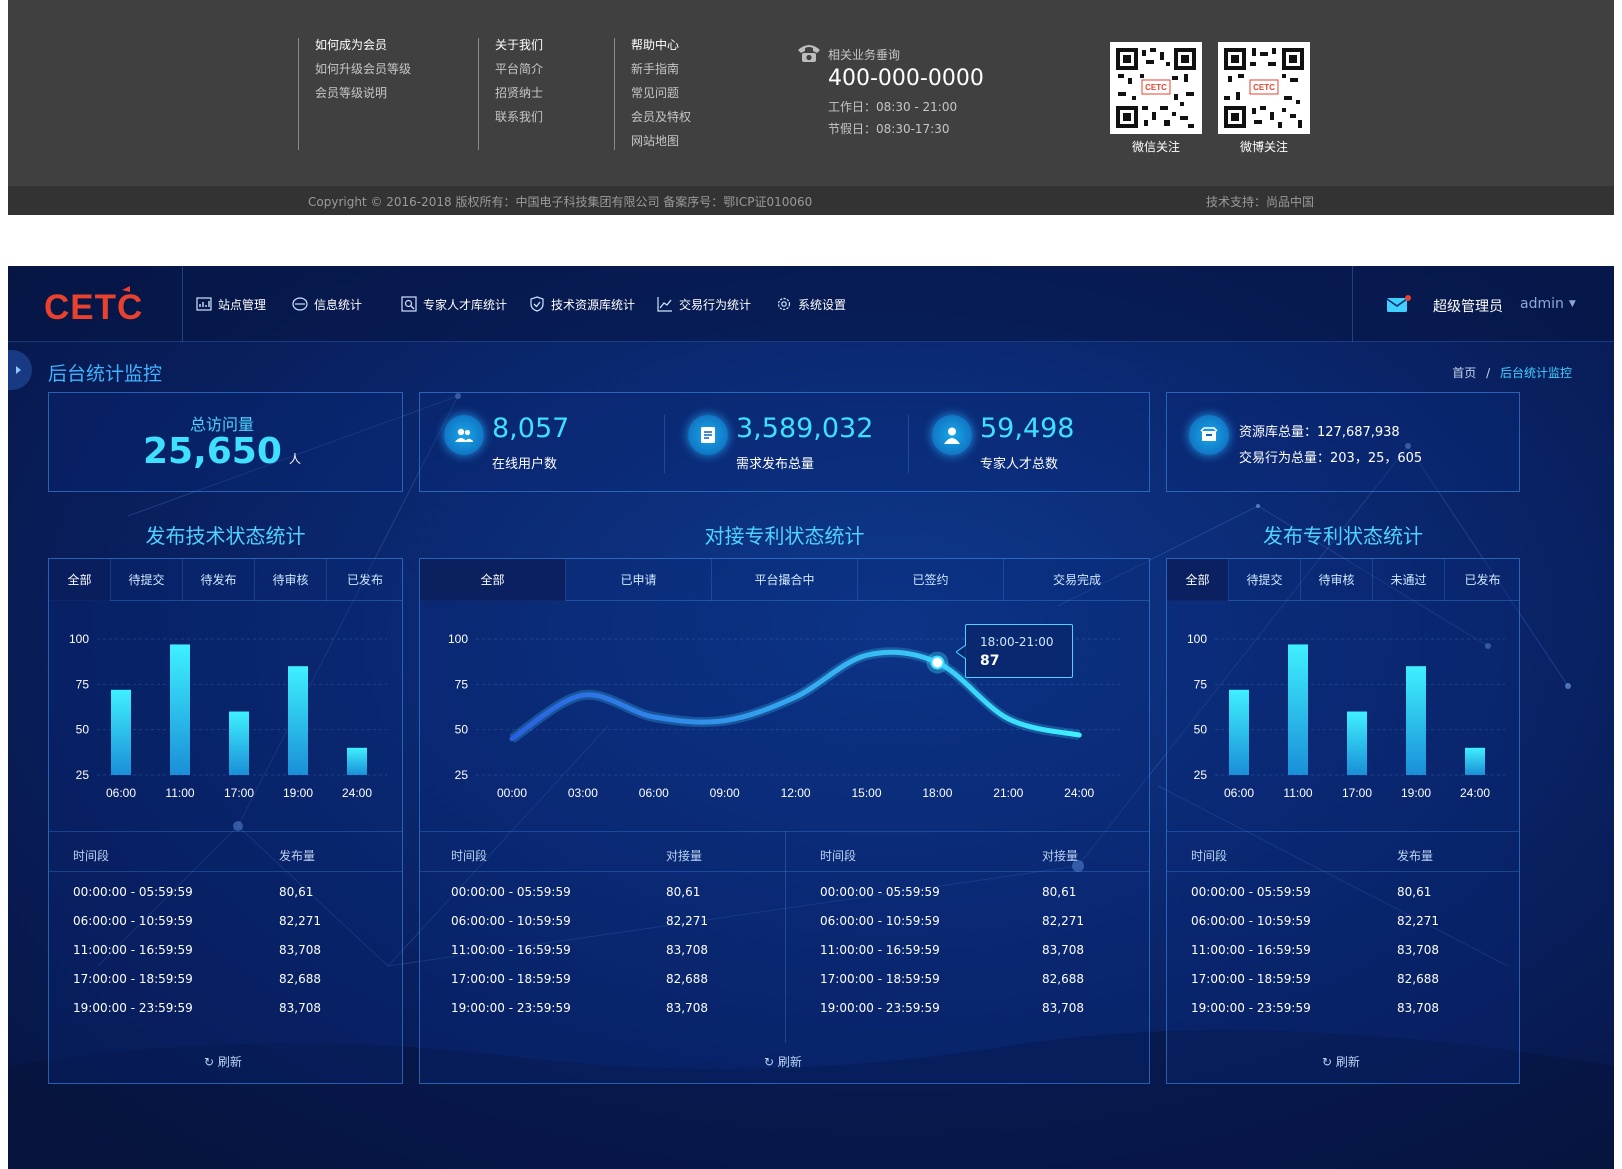  What do you see at coordinates (822, 305) in the screenshot?
I see `nav-label: 系统设置` at bounding box center [822, 305].